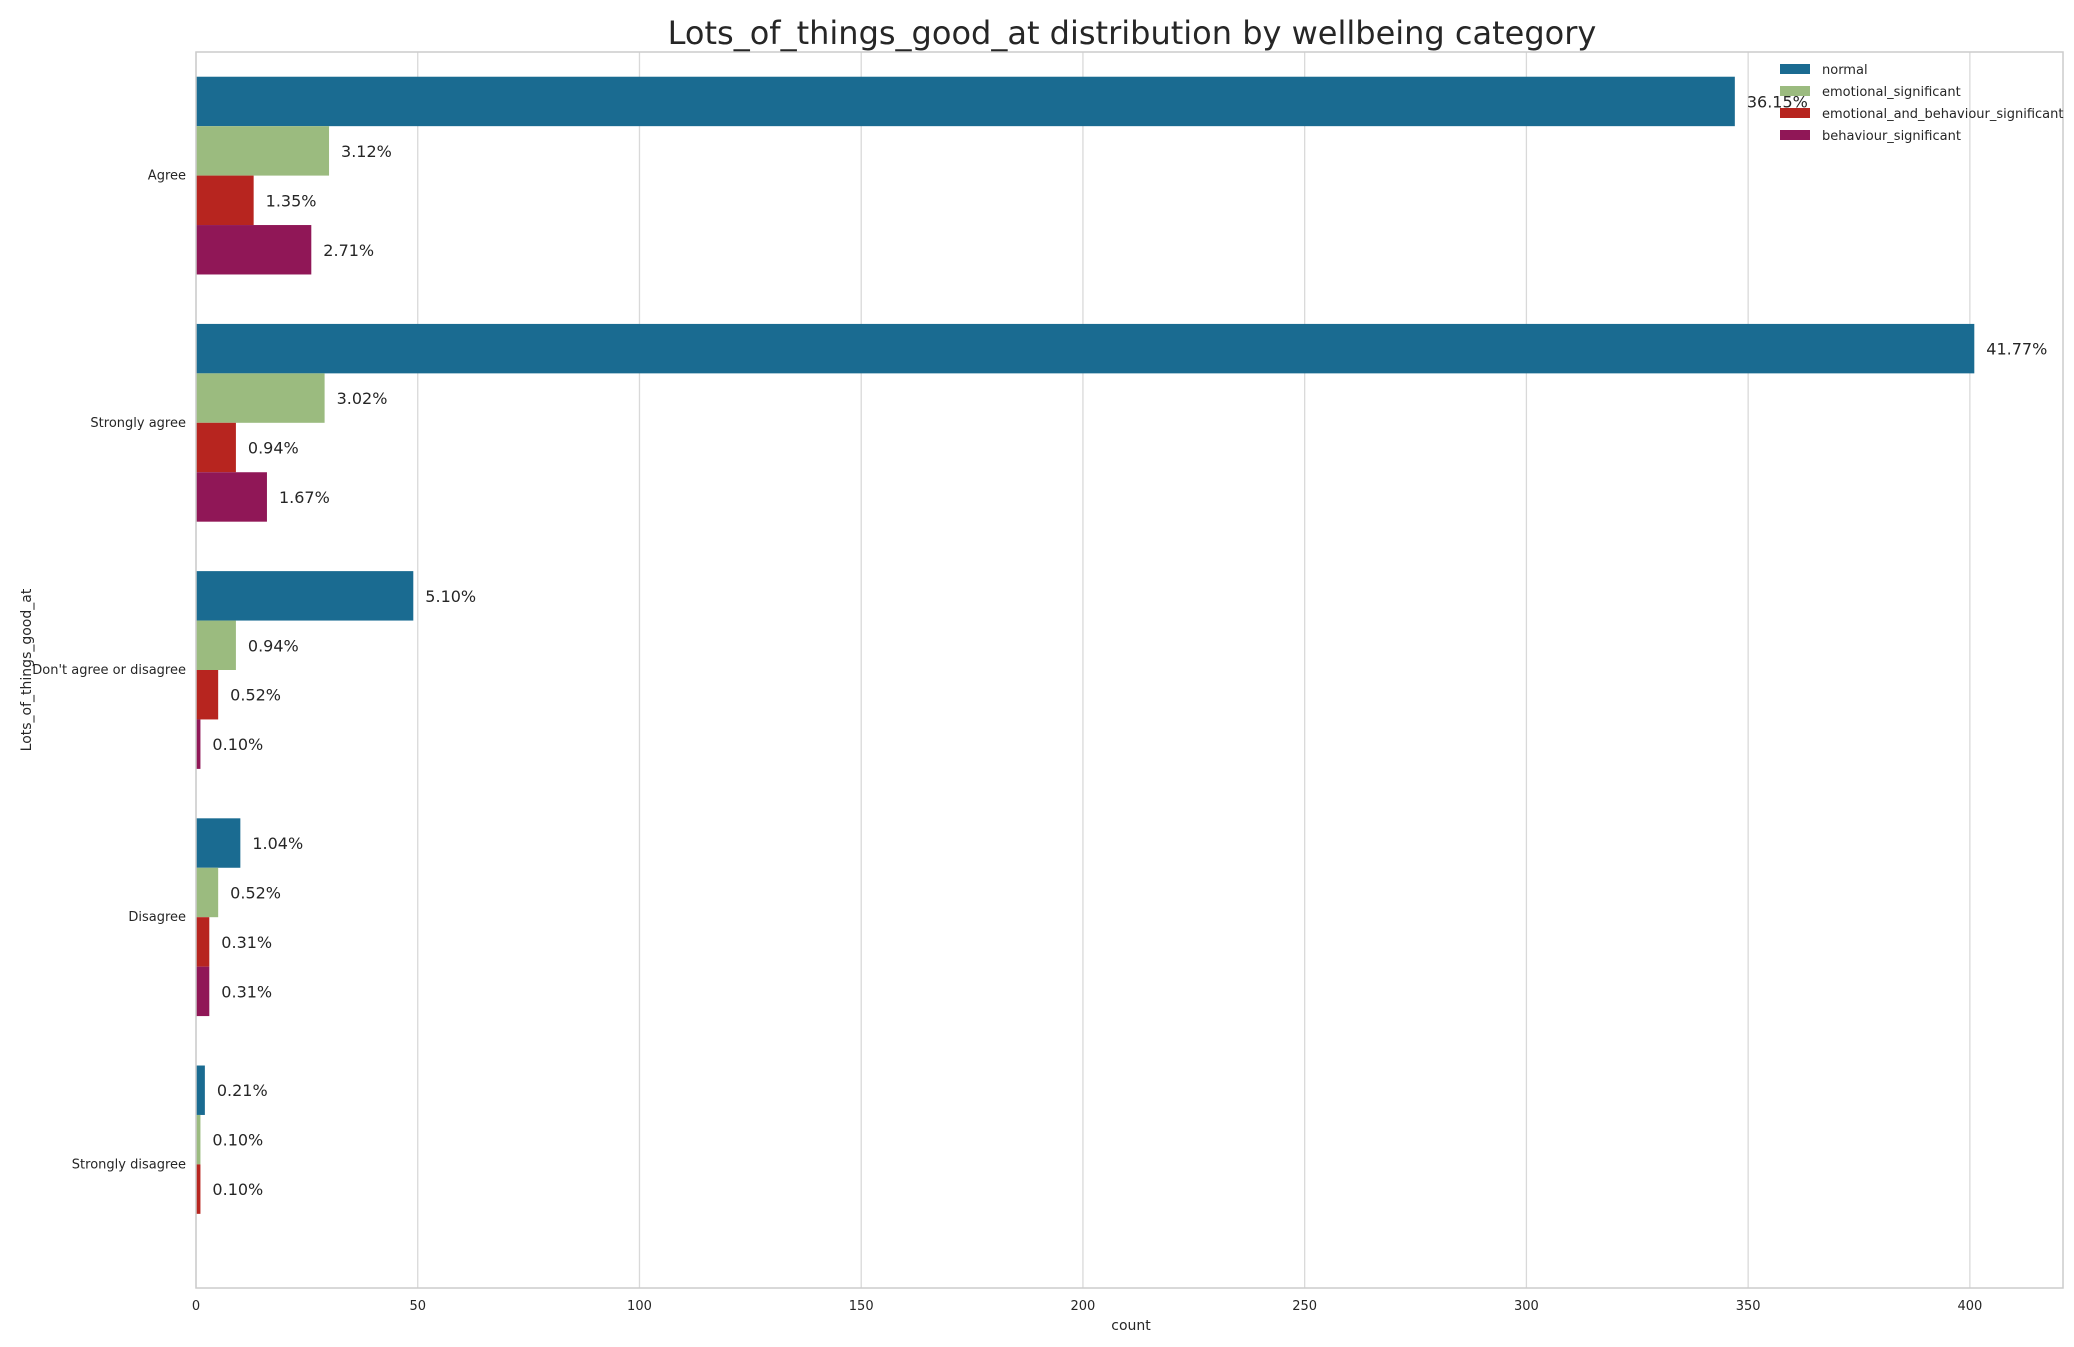 This screenshot has height=1347, width=2074. What do you see at coordinates (196, 1306) in the screenshot?
I see `x-tick-label: 0` at bounding box center [196, 1306].